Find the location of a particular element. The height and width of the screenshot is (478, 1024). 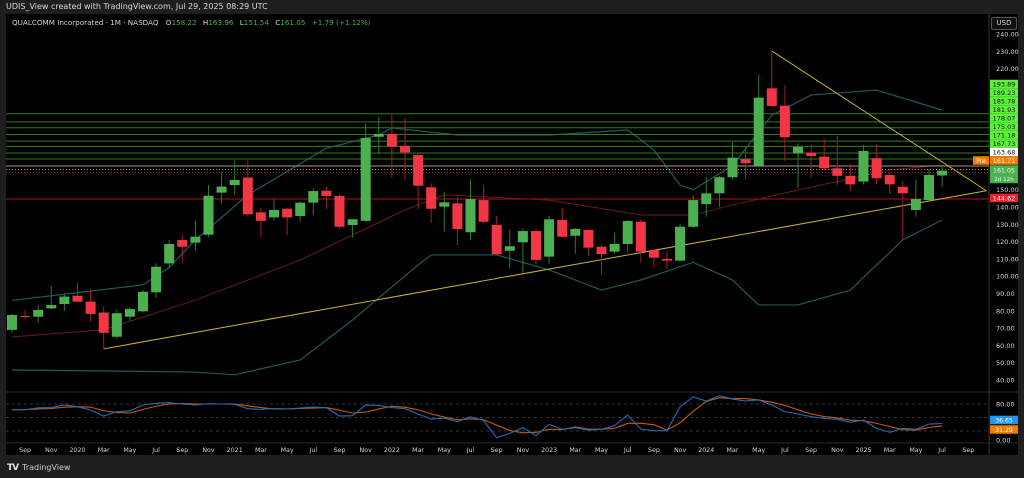

open-value: 158.22 is located at coordinates (184, 22).